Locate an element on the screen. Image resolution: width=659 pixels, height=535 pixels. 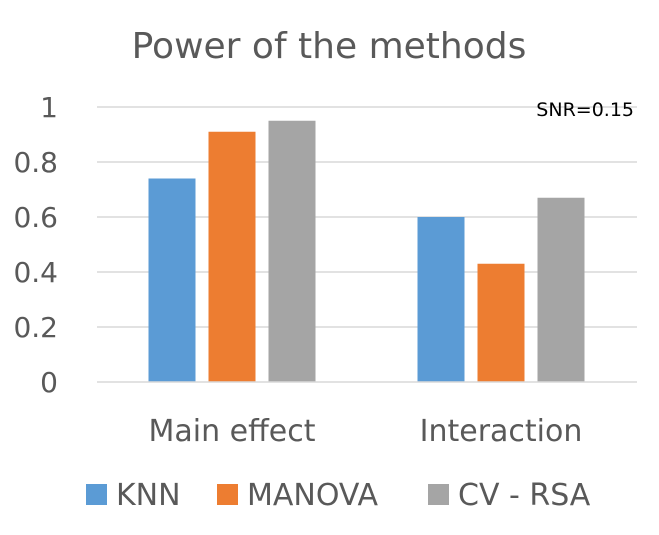
legend-item: MANOVA is located at coordinates (298, 495).